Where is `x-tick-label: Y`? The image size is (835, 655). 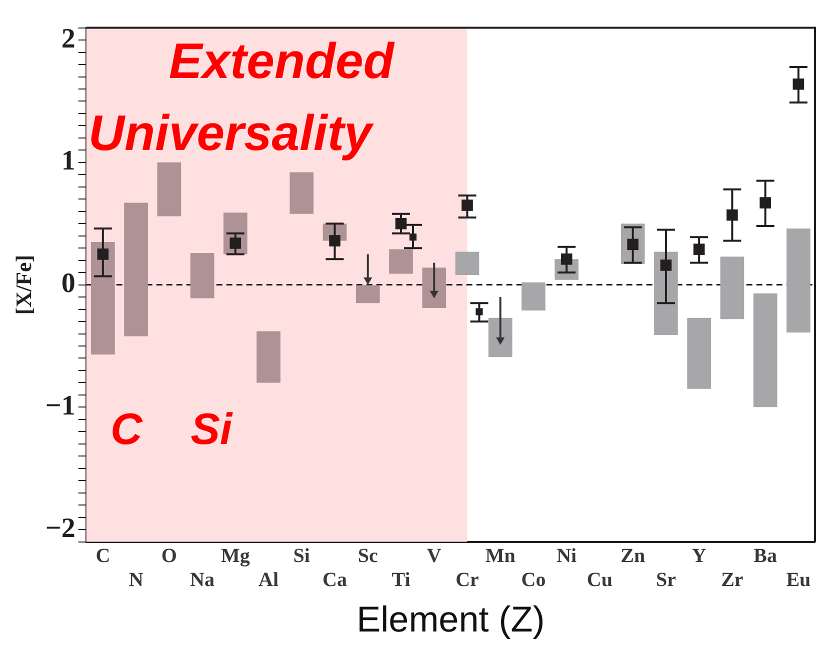
x-tick-label: Y is located at coordinates (699, 555).